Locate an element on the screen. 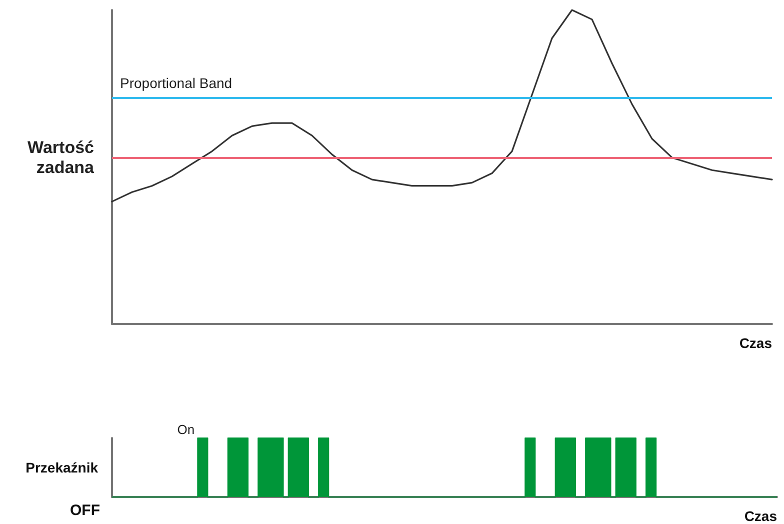 The height and width of the screenshot is (524, 784). ref-line-label: Proportional Band is located at coordinates (176, 82).